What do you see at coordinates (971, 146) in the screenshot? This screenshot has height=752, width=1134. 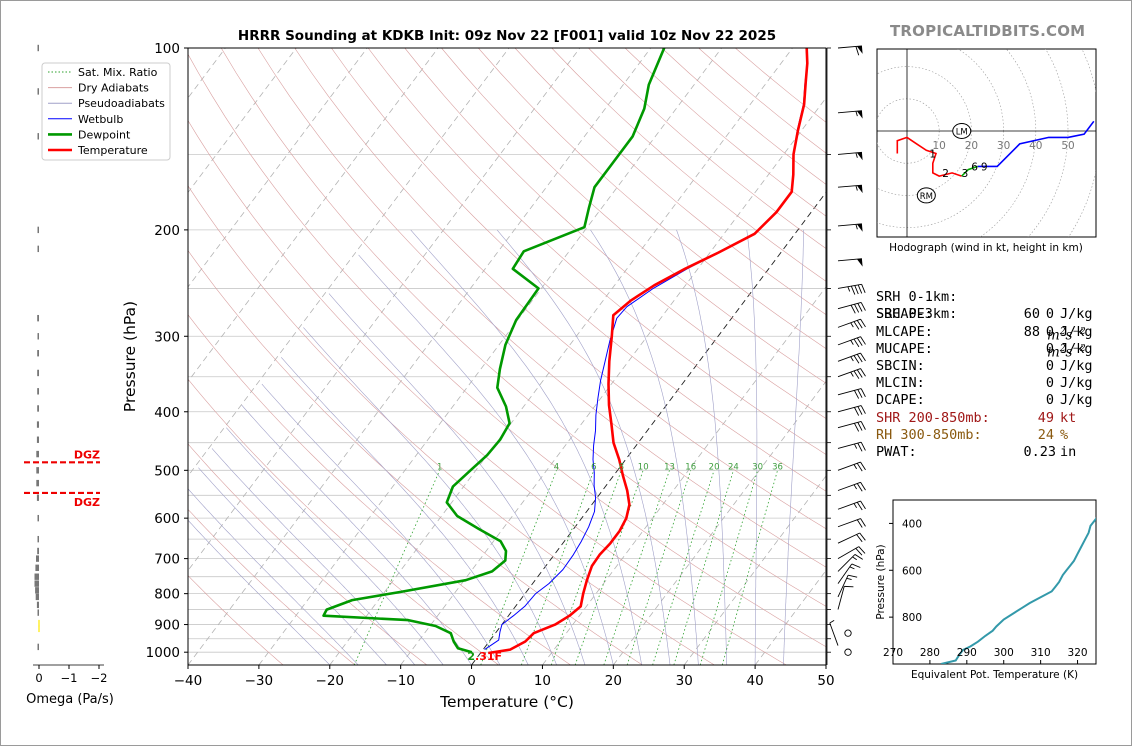 I see `hodograph-ring-label: 20` at bounding box center [971, 146].